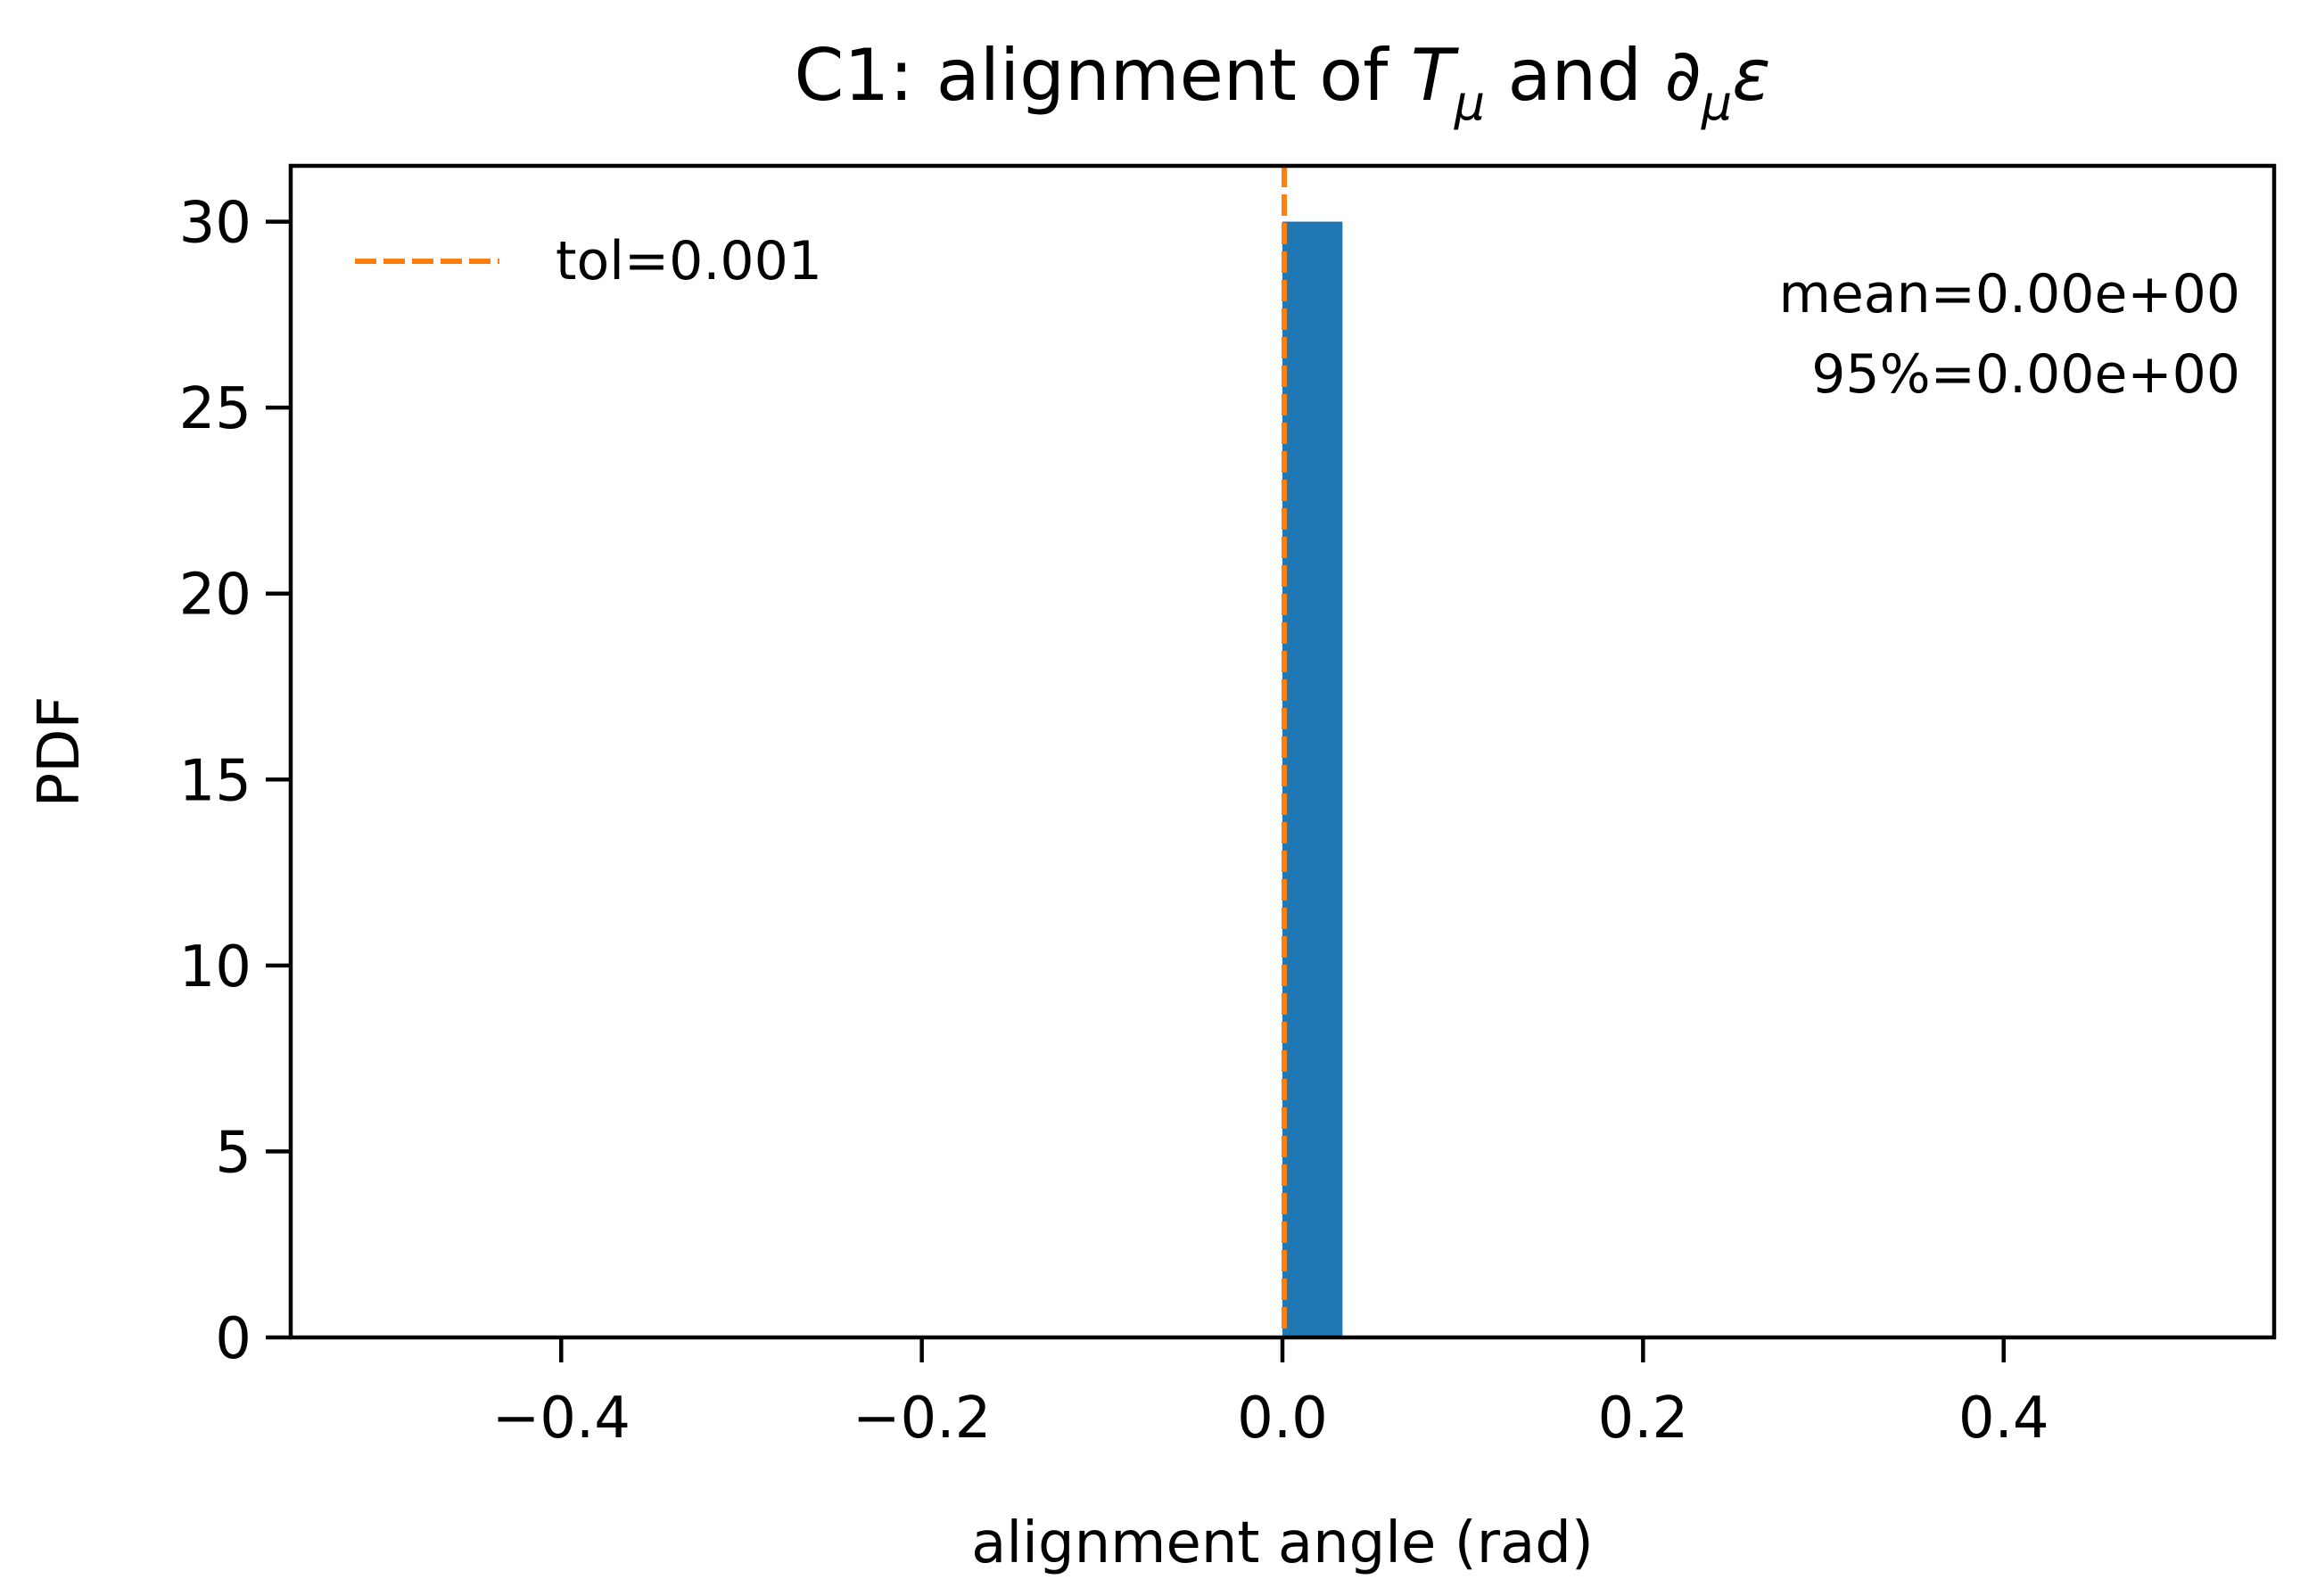 This screenshot has width=2300, height=1596. I want to click on y-tick-label: 5, so click(233, 1153).